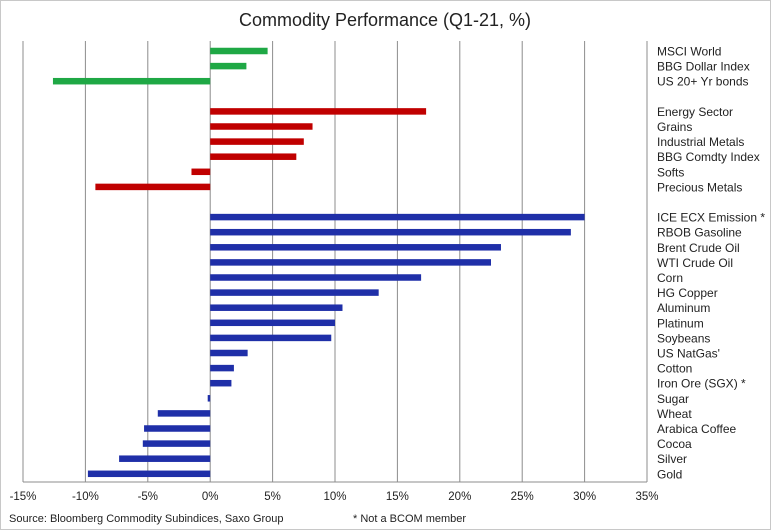  What do you see at coordinates (695, 112) in the screenshot?
I see `category-label: Energy Sector` at bounding box center [695, 112].